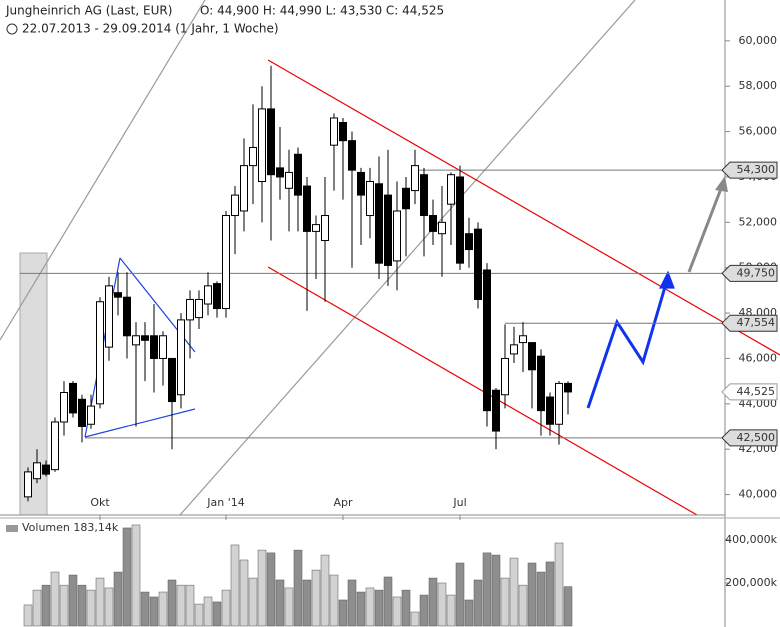 This screenshot has width=780, height=627. I want to click on trend-line, so click(103, 170).